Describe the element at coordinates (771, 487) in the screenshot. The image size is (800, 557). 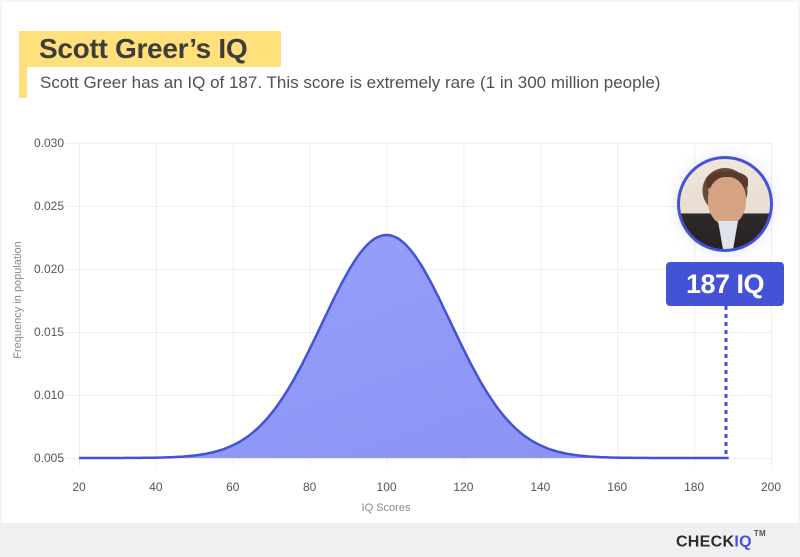
I see `x-tick-label: 200` at that location.